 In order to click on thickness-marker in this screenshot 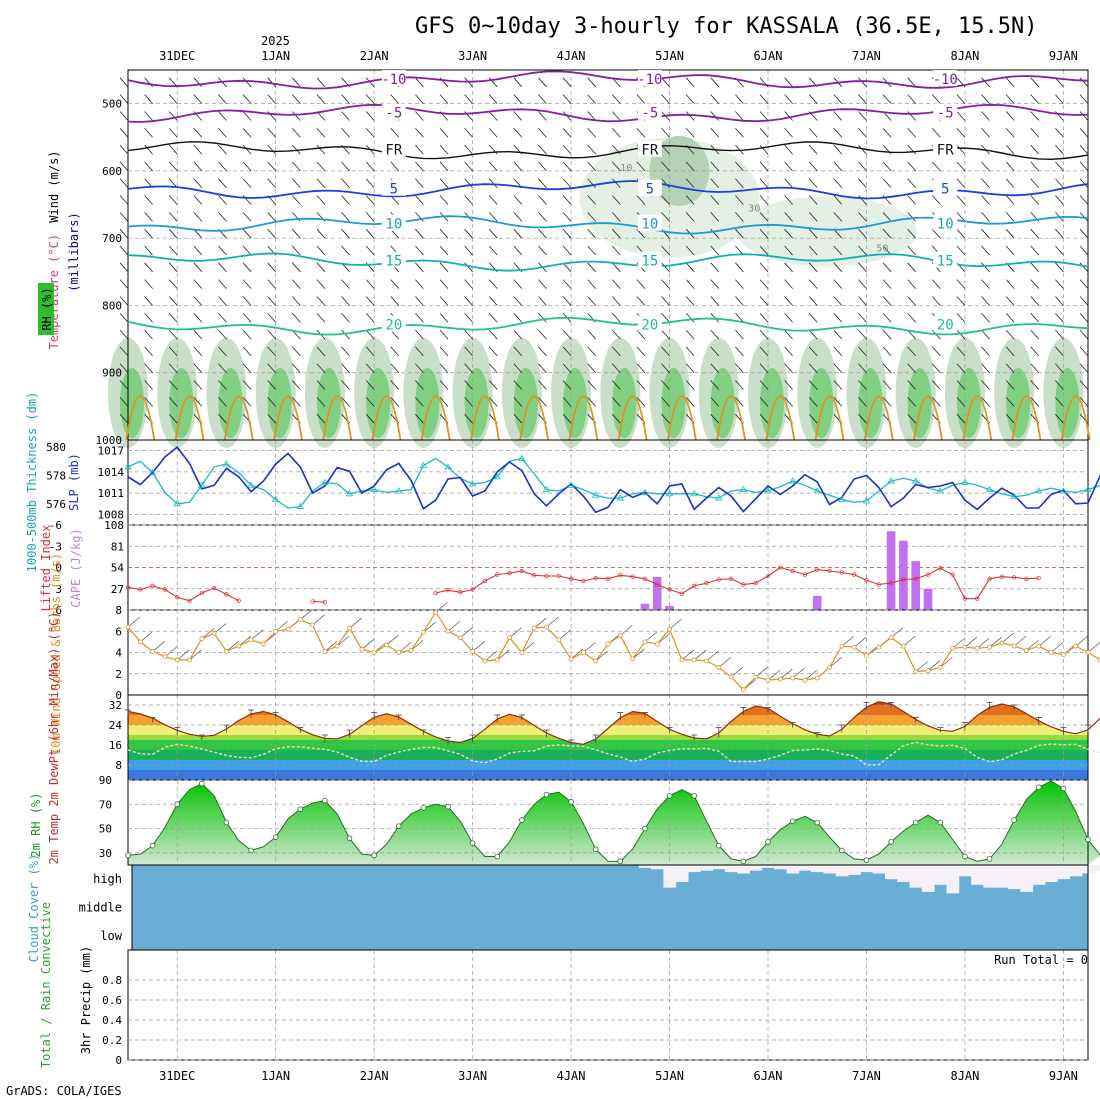, I will do `click(423, 464)`.